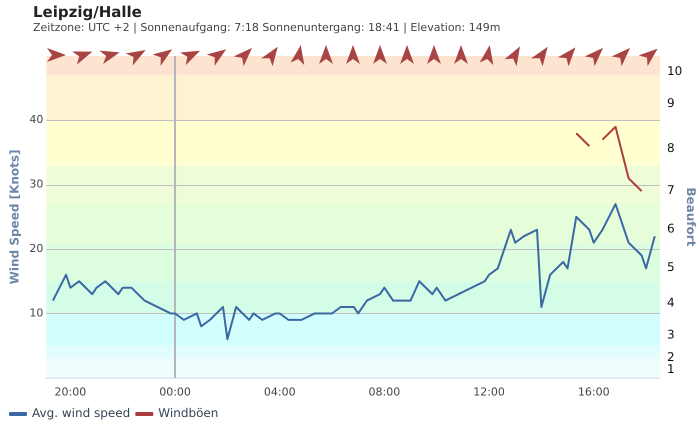 The width and height of the screenshot is (700, 430). Describe the element at coordinates (691, 217) in the screenshot. I see `y2-axis-title: Beaufort` at that location.